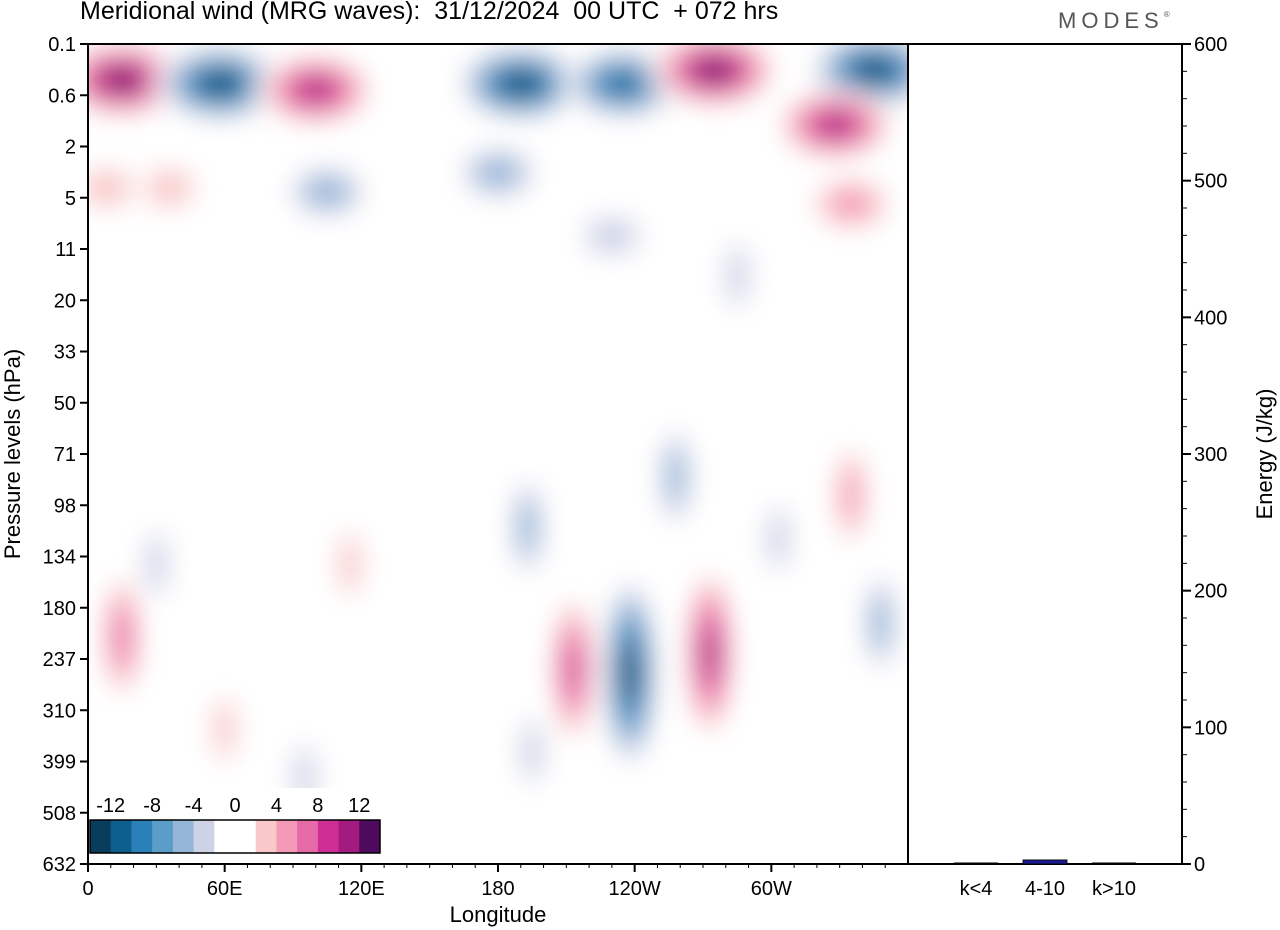 Image resolution: width=1280 pixels, height=930 pixels. I want to click on brand-logo: MODES®, so click(1114, 21).